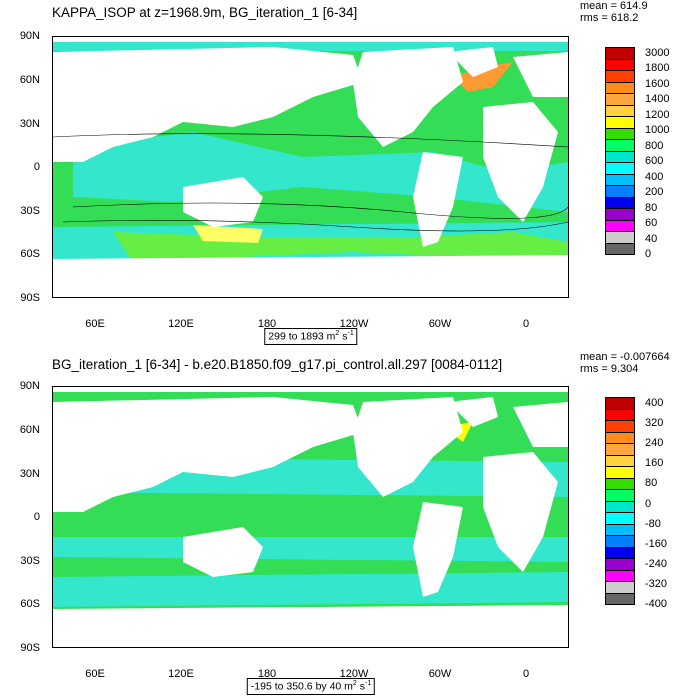 The width and height of the screenshot is (700, 700). Describe the element at coordinates (311, 336) in the screenshot. I see `top-range-label: 299 to 1893 m2 s-1` at that location.